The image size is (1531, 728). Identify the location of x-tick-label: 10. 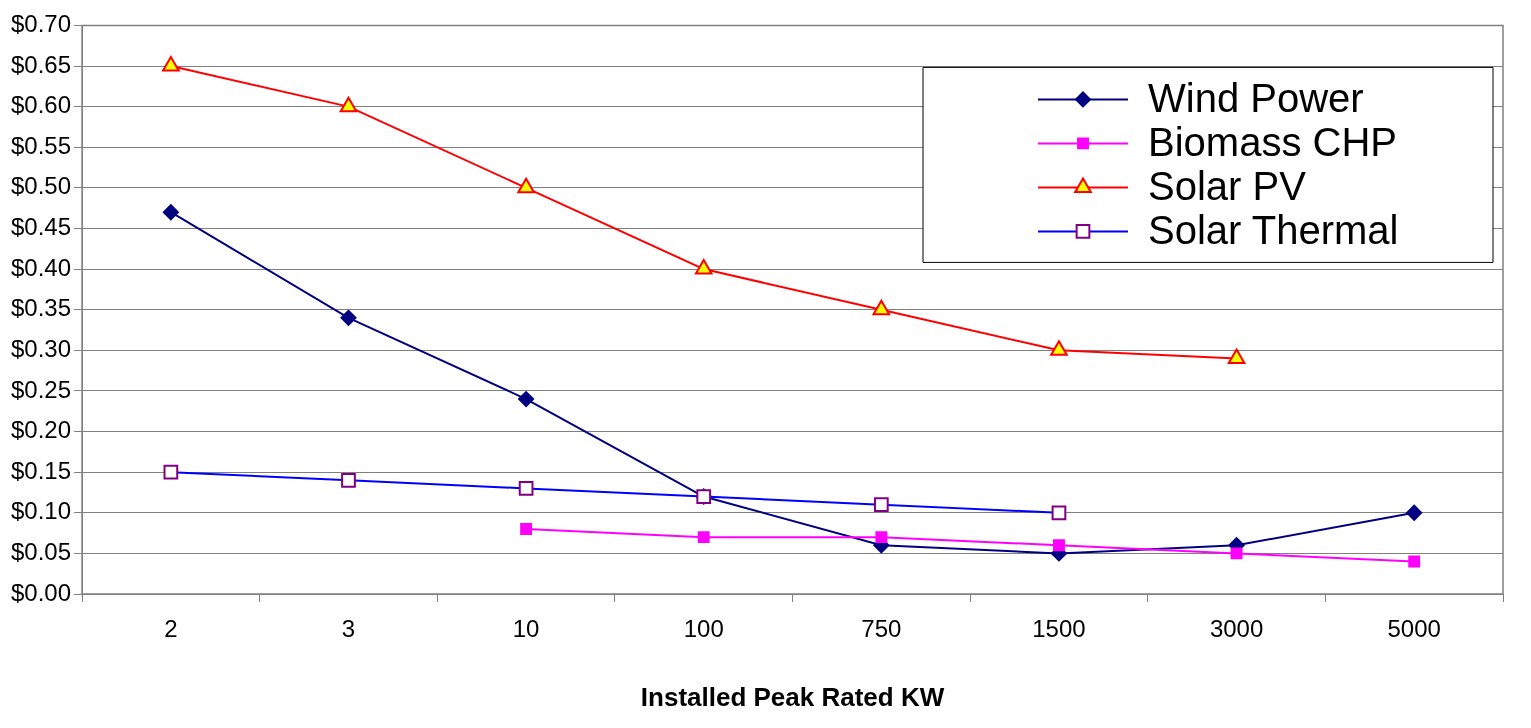
(526, 629).